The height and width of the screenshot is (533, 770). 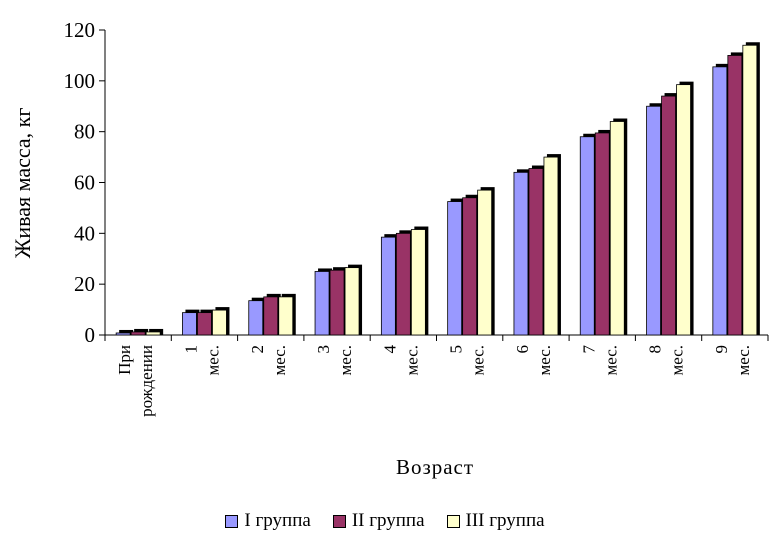 I want to click on legend-item-group-3: III группа, so click(x=495, y=521).